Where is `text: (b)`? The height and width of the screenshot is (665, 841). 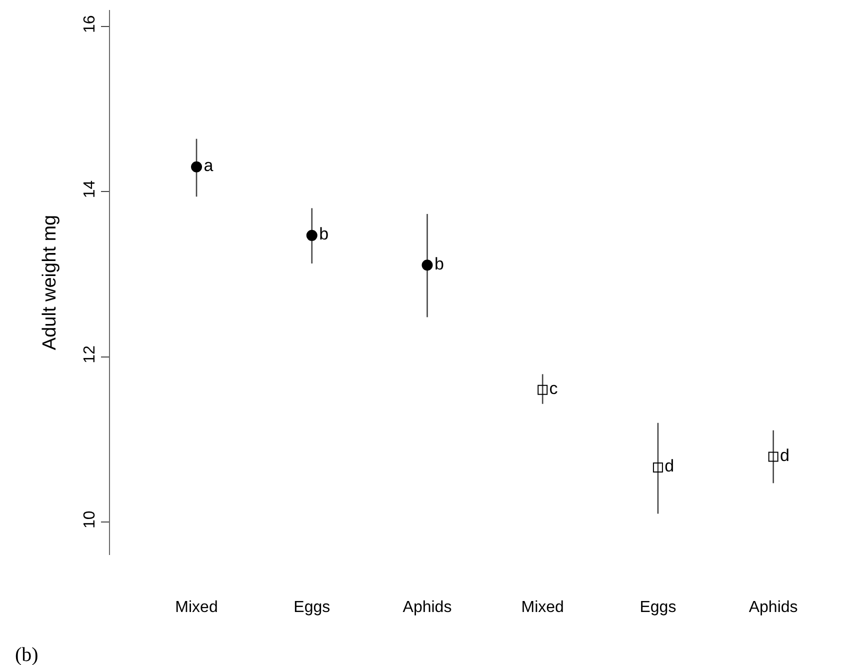 text: (b) is located at coordinates (26, 654).